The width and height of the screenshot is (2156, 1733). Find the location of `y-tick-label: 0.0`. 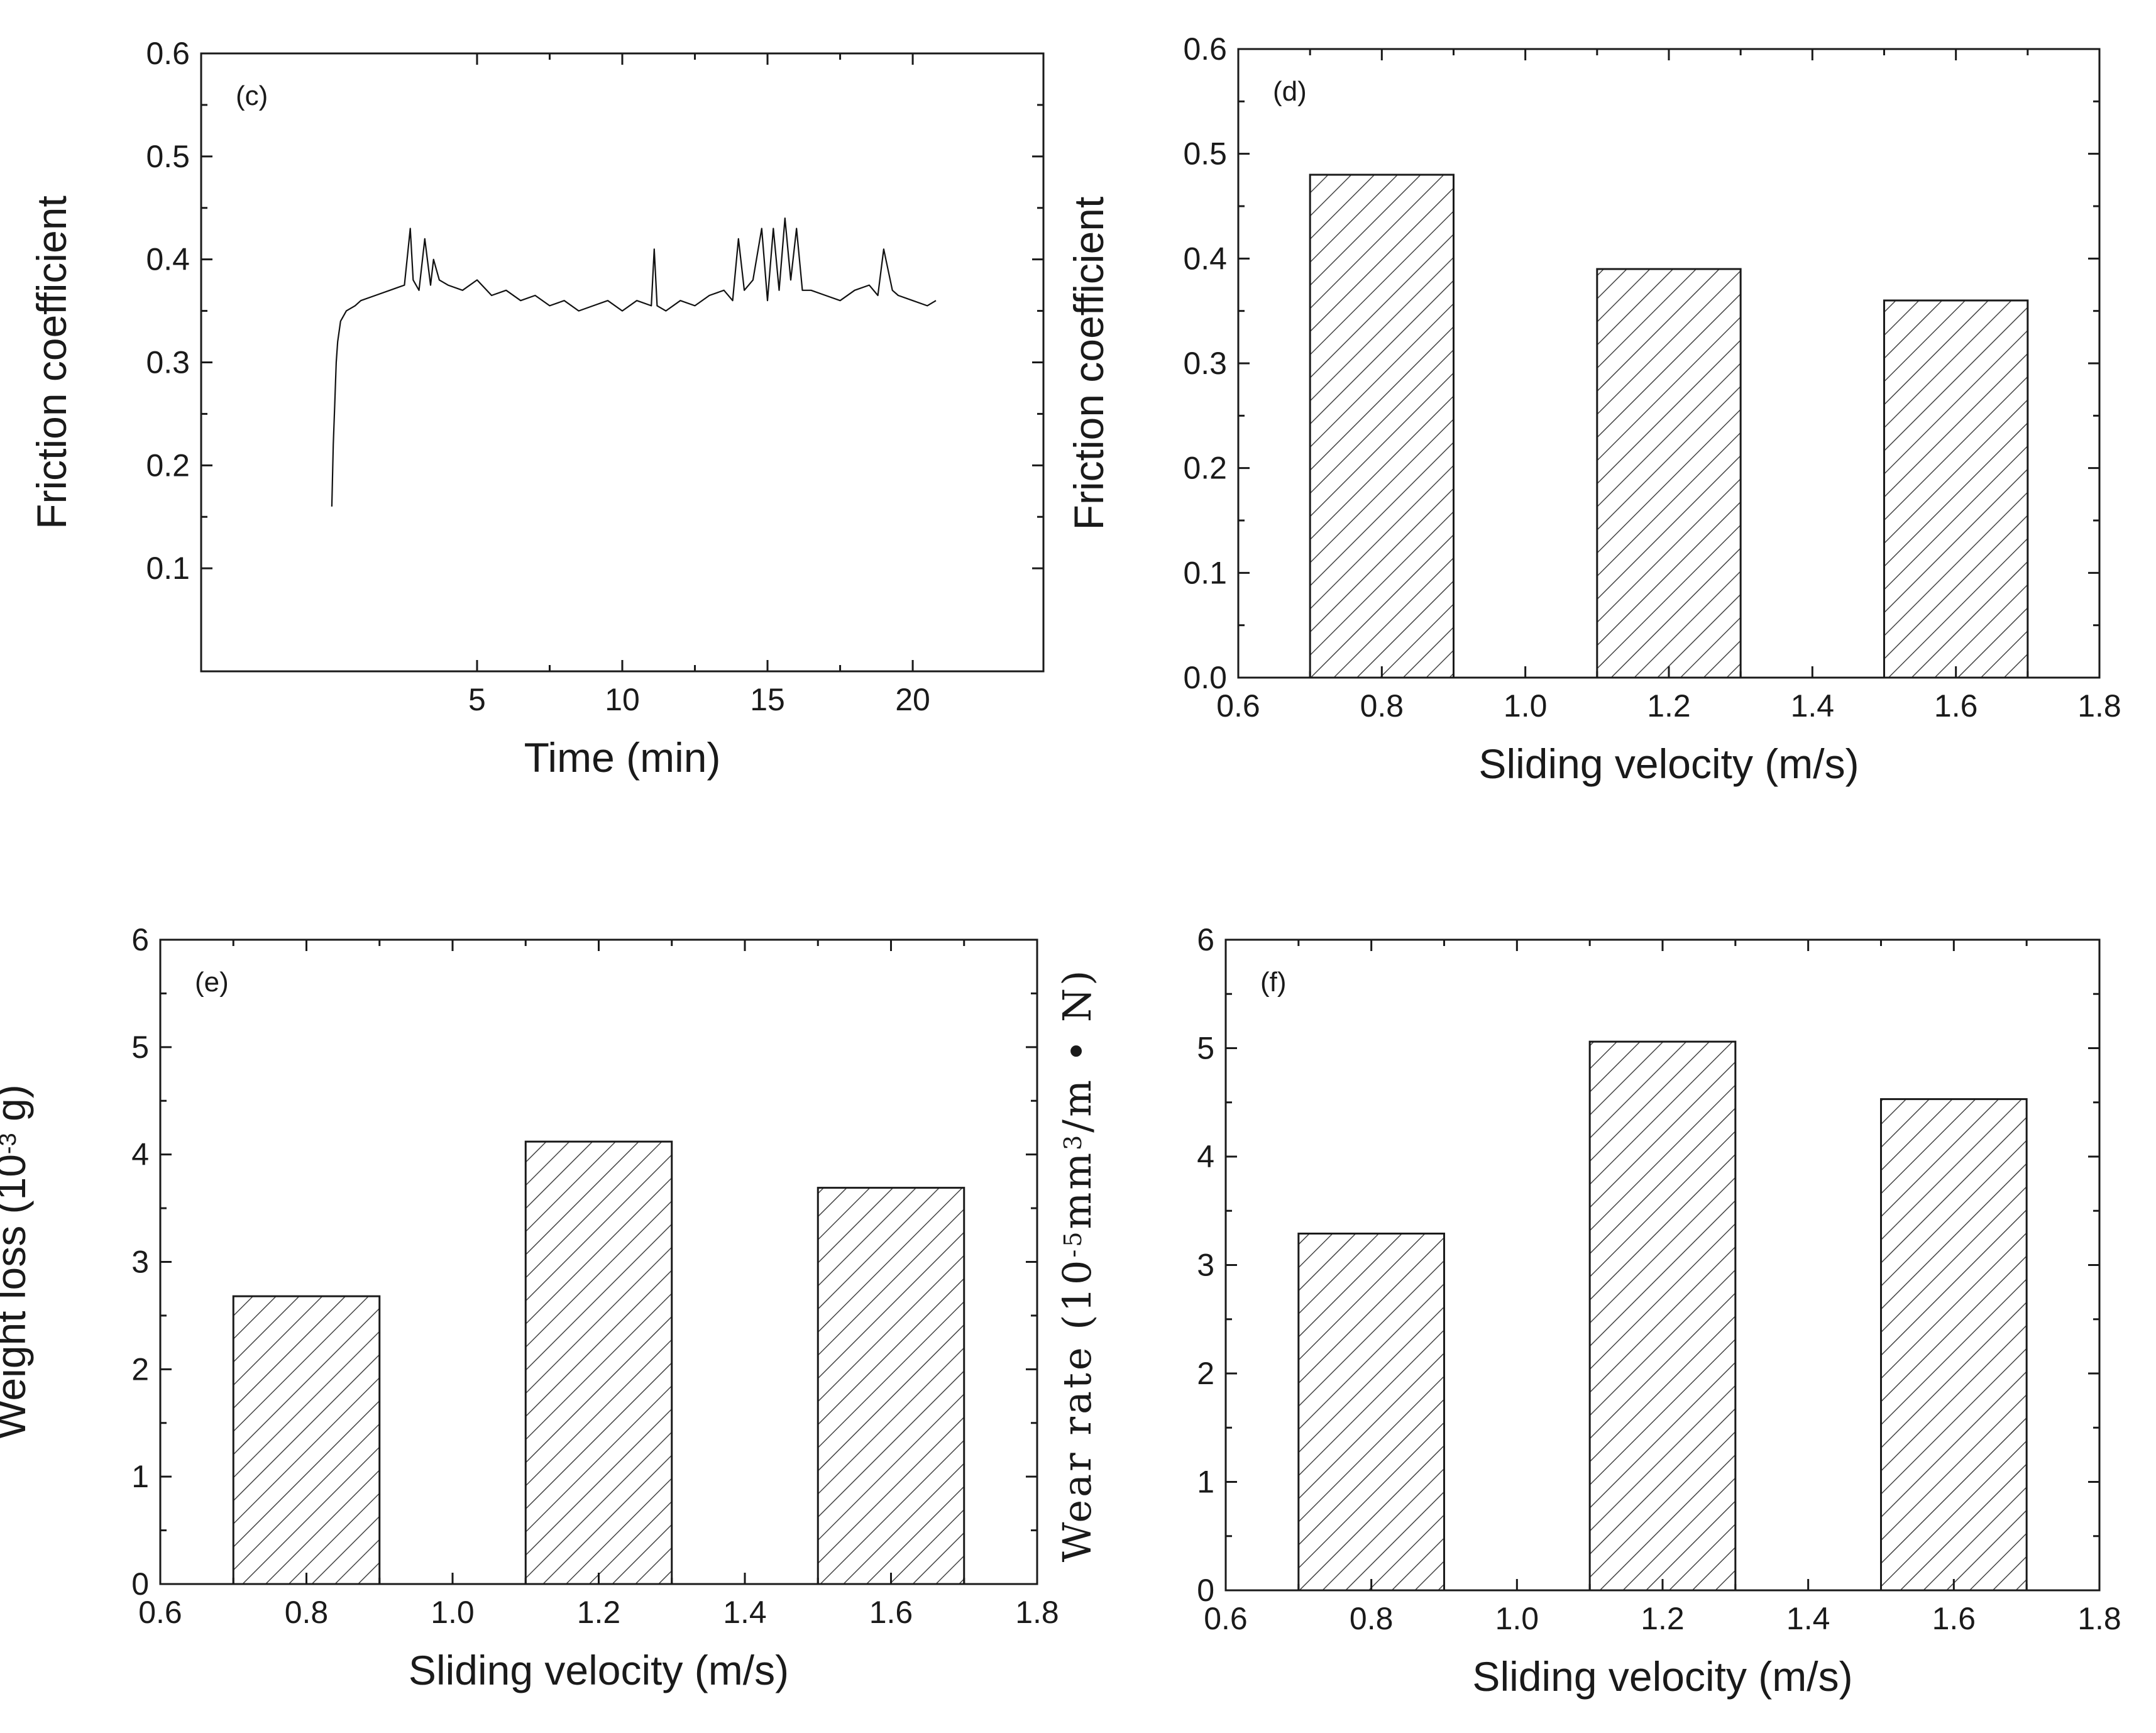

y-tick-label: 0.0 is located at coordinates (1205, 677).